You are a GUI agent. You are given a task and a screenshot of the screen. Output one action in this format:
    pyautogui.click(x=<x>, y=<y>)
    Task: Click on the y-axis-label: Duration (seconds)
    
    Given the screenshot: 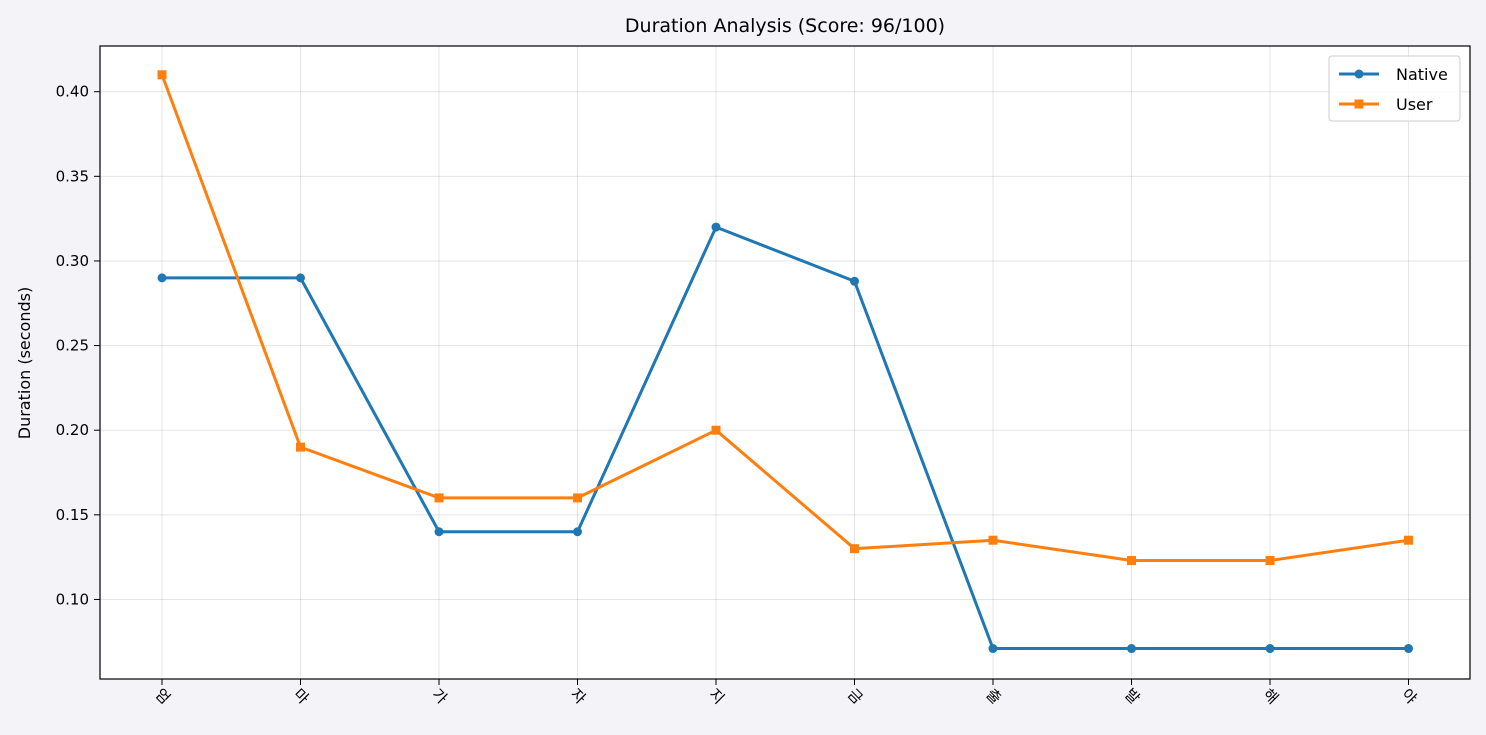 What is the action you would take?
    pyautogui.click(x=24, y=363)
    